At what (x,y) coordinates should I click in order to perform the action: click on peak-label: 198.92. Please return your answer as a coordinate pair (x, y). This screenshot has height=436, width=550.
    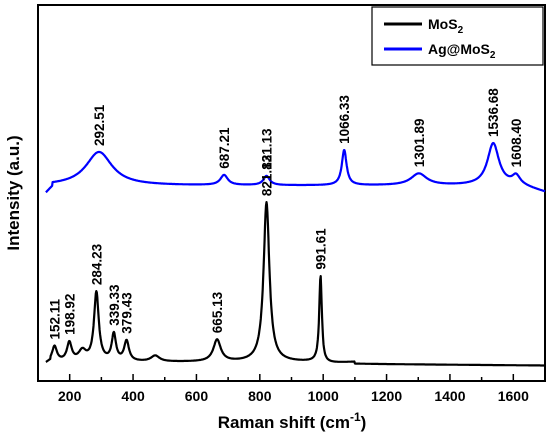
    Looking at the image, I should click on (69, 314).